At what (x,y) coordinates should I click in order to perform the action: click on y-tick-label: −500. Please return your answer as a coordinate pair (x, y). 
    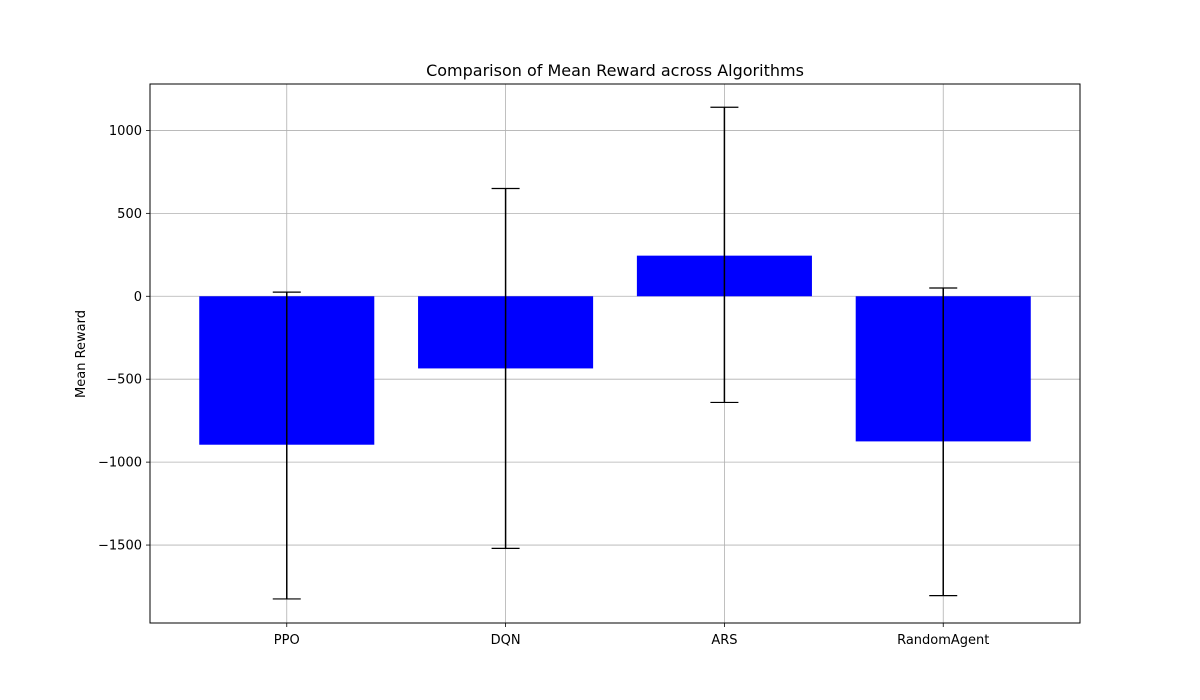
    Looking at the image, I should click on (124, 380).